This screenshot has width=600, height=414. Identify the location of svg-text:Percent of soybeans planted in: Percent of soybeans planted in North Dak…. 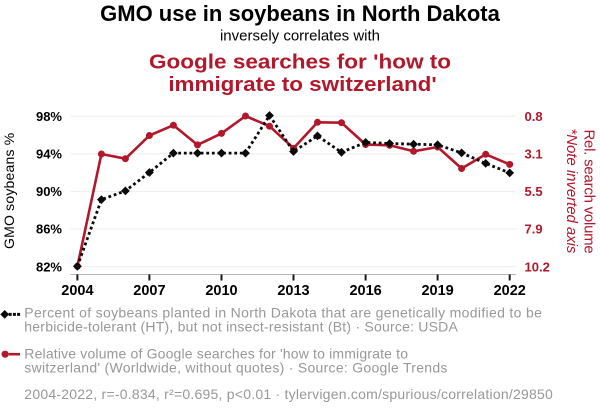
(283, 313).